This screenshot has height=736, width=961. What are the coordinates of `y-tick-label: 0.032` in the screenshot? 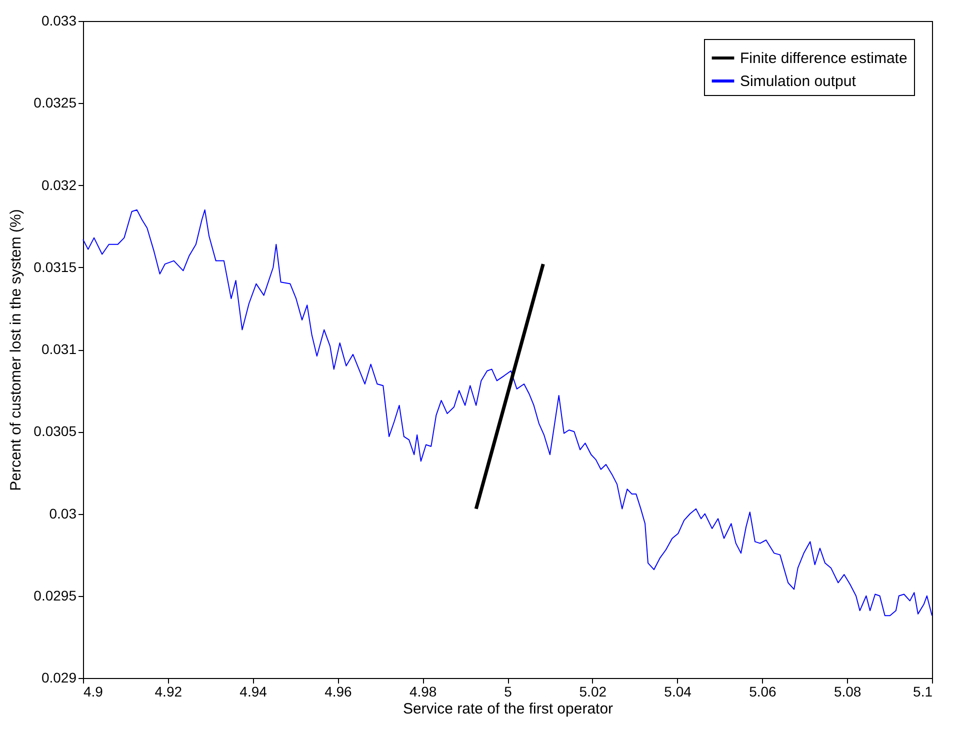 It's located at (59, 184).